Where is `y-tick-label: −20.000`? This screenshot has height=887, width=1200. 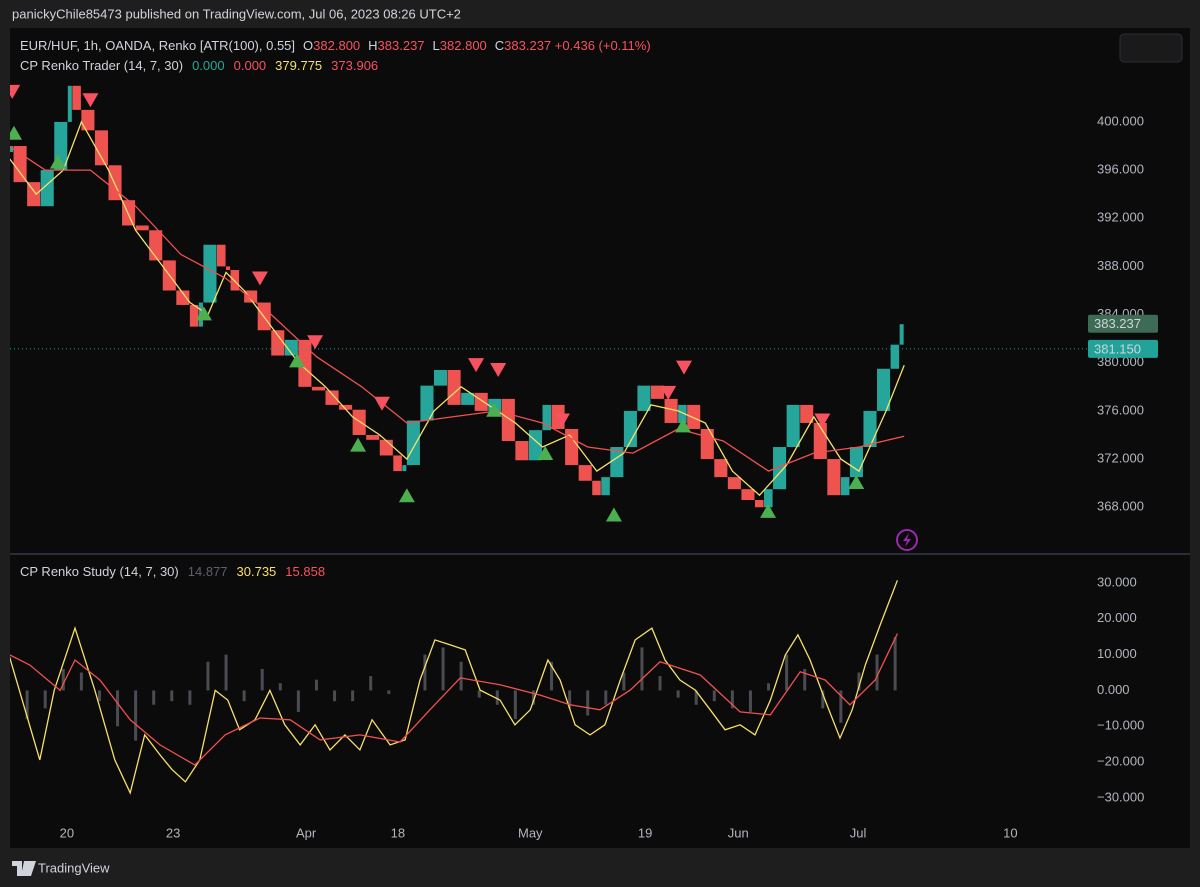
y-tick-label: −20.000 is located at coordinates (1120, 761).